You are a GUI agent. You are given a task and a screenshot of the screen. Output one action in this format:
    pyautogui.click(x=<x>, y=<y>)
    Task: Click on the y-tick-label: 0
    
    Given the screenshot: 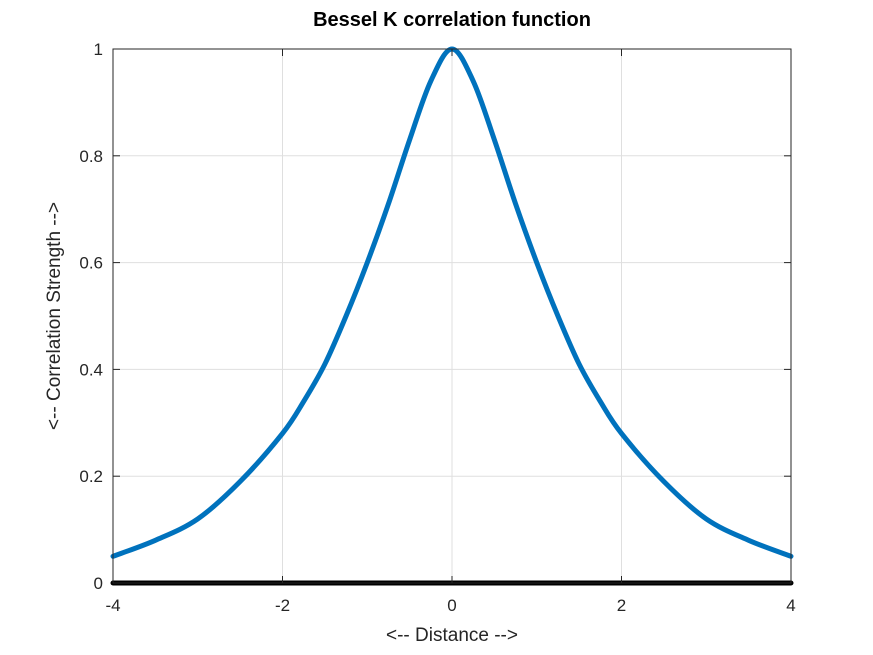 What is the action you would take?
    pyautogui.click(x=98, y=583)
    